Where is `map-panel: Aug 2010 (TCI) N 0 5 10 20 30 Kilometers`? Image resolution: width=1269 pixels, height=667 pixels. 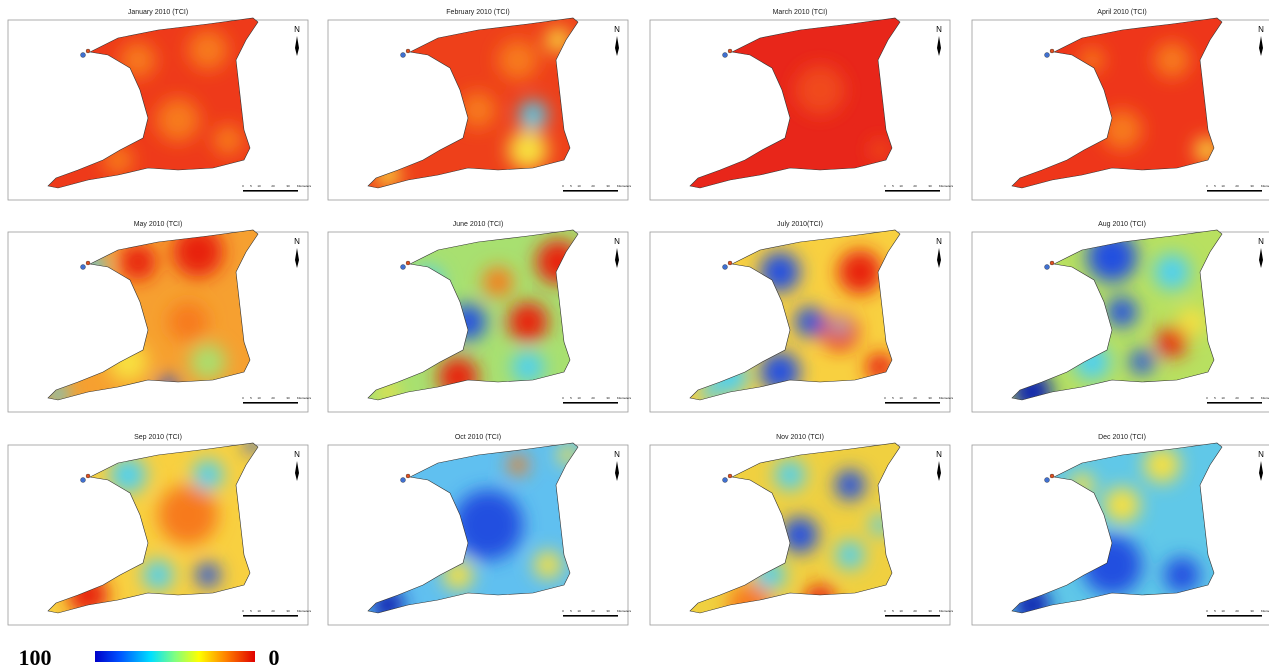 map-panel: Aug 2010 (TCI) N 0 5 10 20 30 Kilometers is located at coordinates (1120, 317).